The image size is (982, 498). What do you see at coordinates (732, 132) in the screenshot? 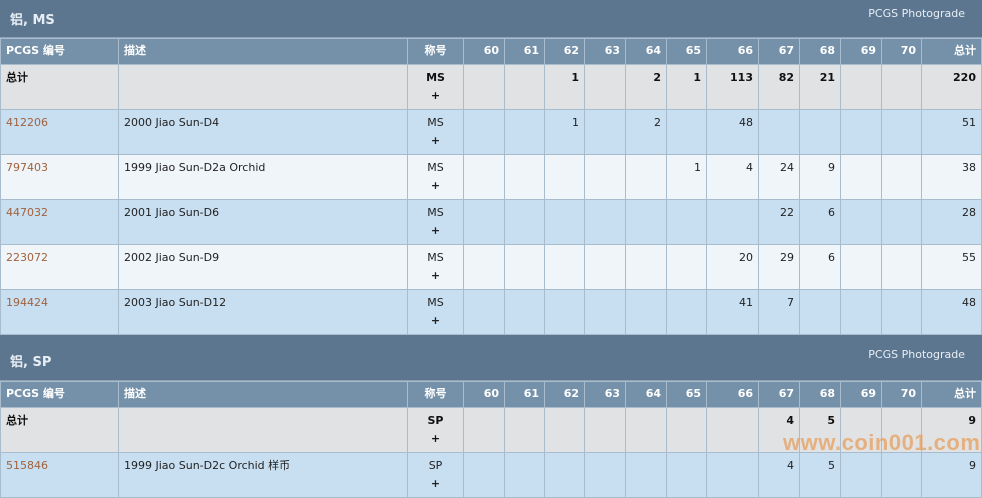
I see `grade-count: 48` at bounding box center [732, 132].